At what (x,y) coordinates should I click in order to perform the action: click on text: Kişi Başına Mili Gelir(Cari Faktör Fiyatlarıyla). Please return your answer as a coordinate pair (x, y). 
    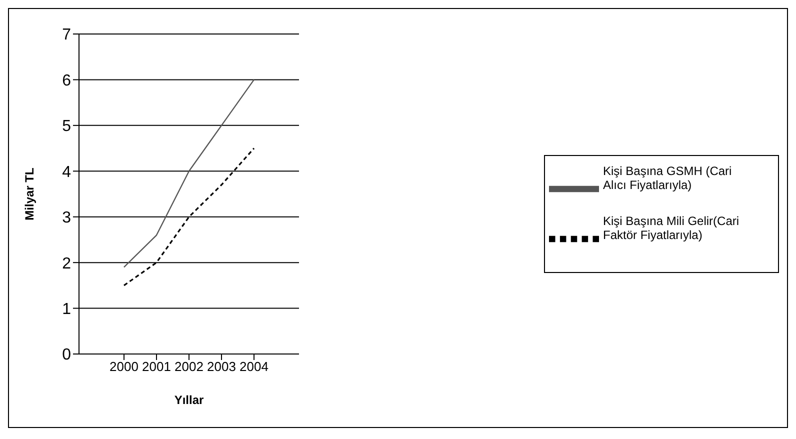
    Looking at the image, I should click on (671, 228).